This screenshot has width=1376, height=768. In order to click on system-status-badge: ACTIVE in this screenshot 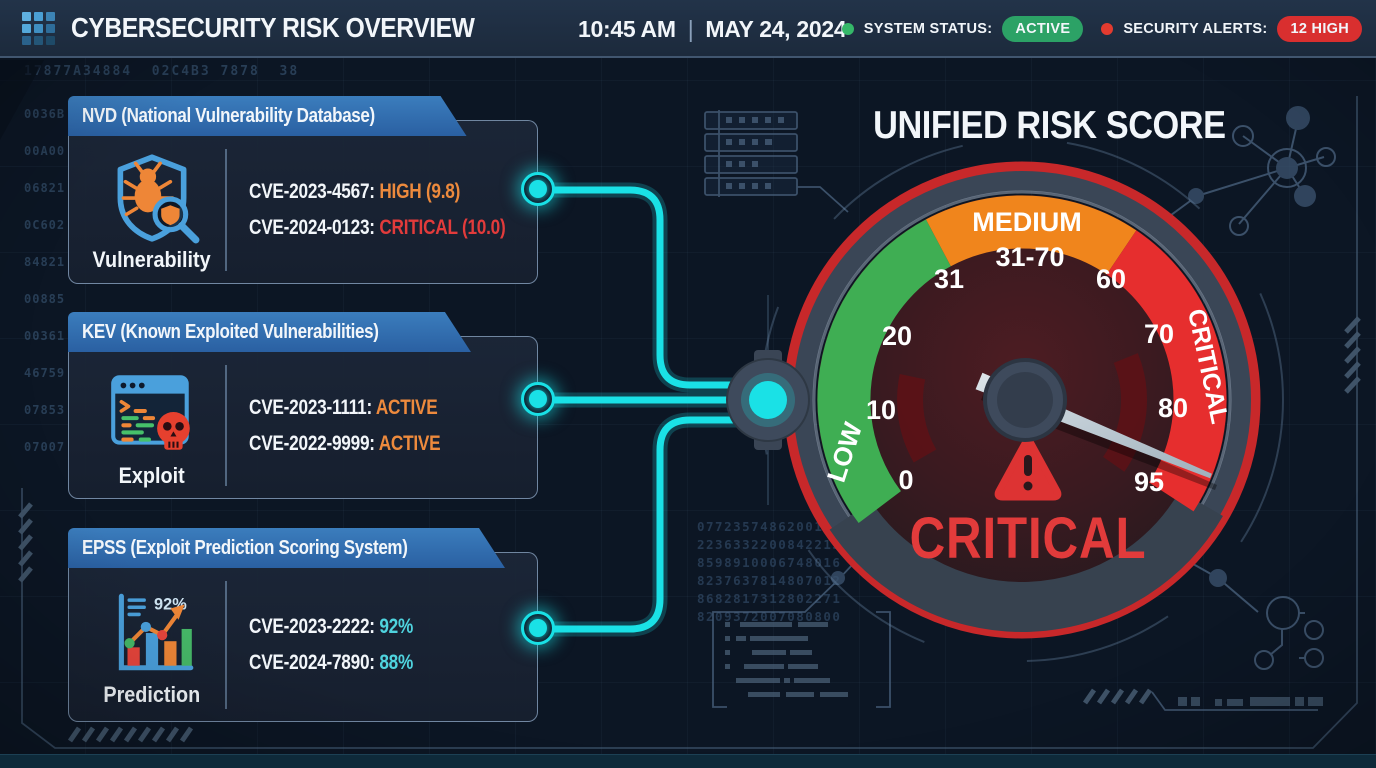, I will do `click(1043, 29)`.